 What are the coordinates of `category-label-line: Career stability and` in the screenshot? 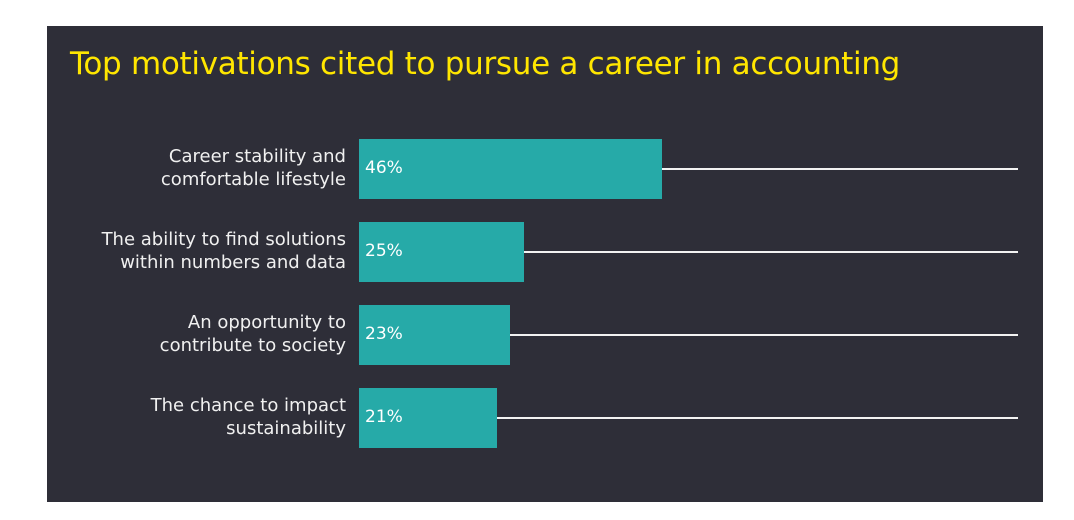 It's located at (257, 156).